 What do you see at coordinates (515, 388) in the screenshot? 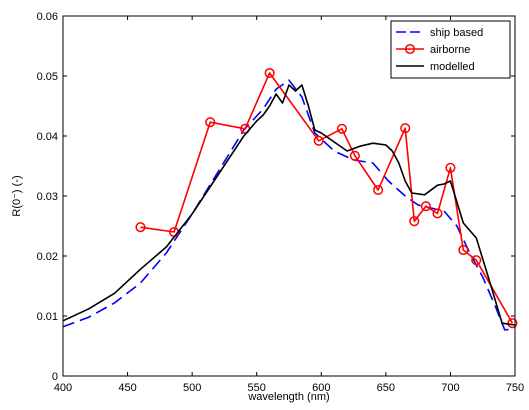
I see `x-tick-label: 750` at bounding box center [515, 388].